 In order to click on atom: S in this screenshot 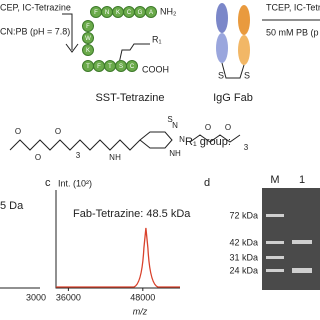, I will do `click(169, 119)`.